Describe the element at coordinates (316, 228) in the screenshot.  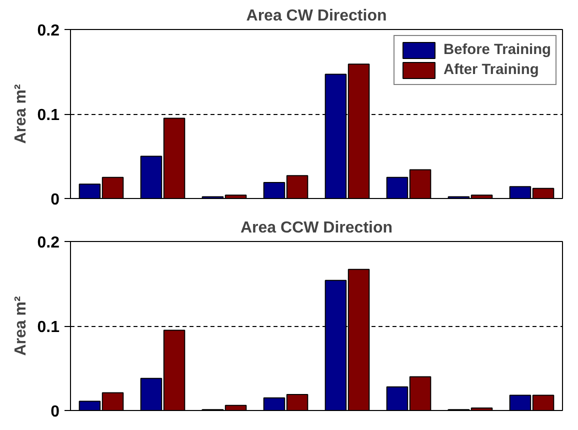
I see `chart-title: Area CCW Direction` at that location.